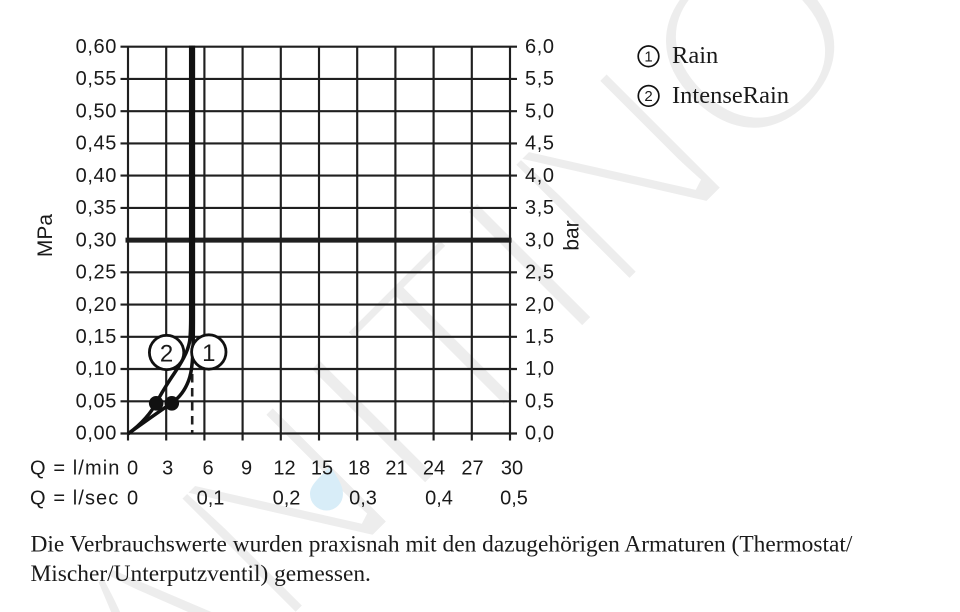  I want to click on svg-text: 3,5, so click(540, 208).